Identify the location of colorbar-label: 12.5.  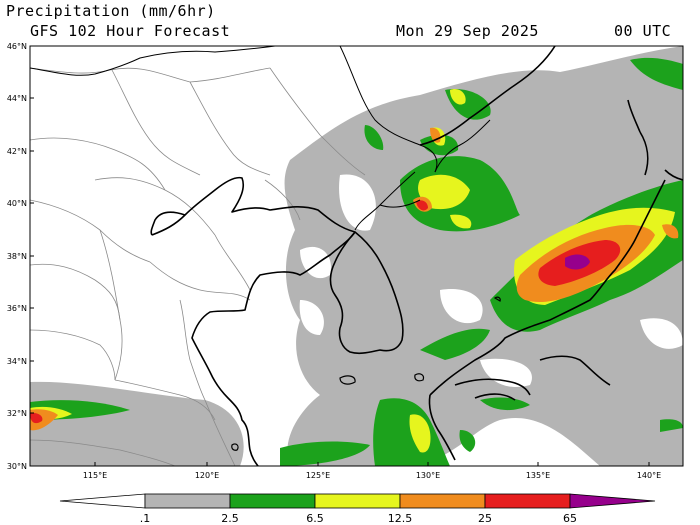
(400, 518).